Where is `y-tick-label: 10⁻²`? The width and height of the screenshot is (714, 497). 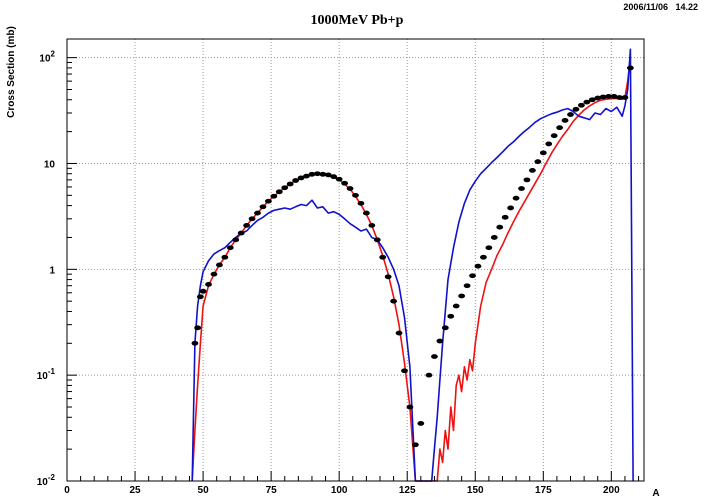
y-tick-label: 10⁻² is located at coordinates (46, 480).